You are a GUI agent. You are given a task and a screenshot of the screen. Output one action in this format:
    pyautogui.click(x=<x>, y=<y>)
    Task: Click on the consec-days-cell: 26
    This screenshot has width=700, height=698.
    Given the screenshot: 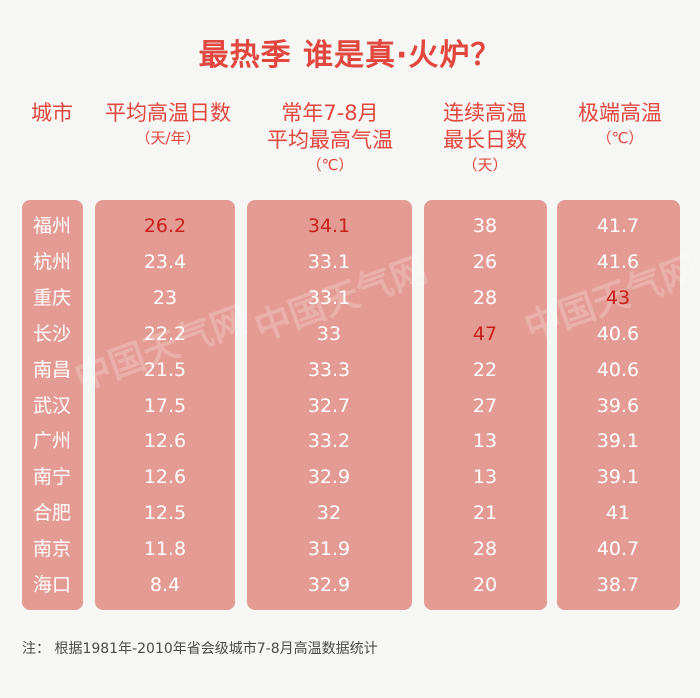 What is the action you would take?
    pyautogui.click(x=485, y=261)
    